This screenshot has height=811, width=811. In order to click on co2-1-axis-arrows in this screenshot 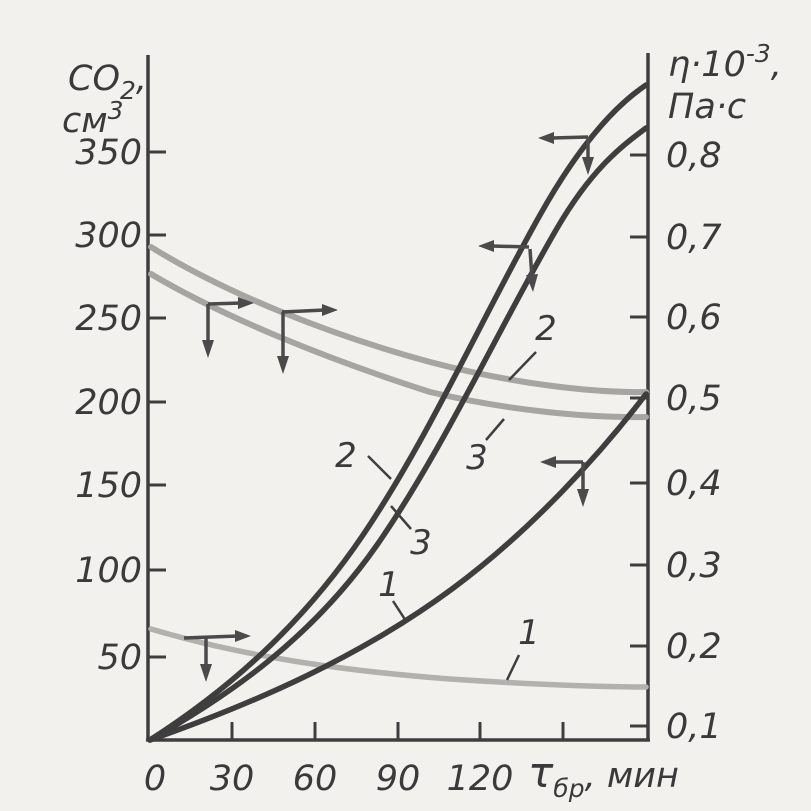, I will do `click(564, 481)`.